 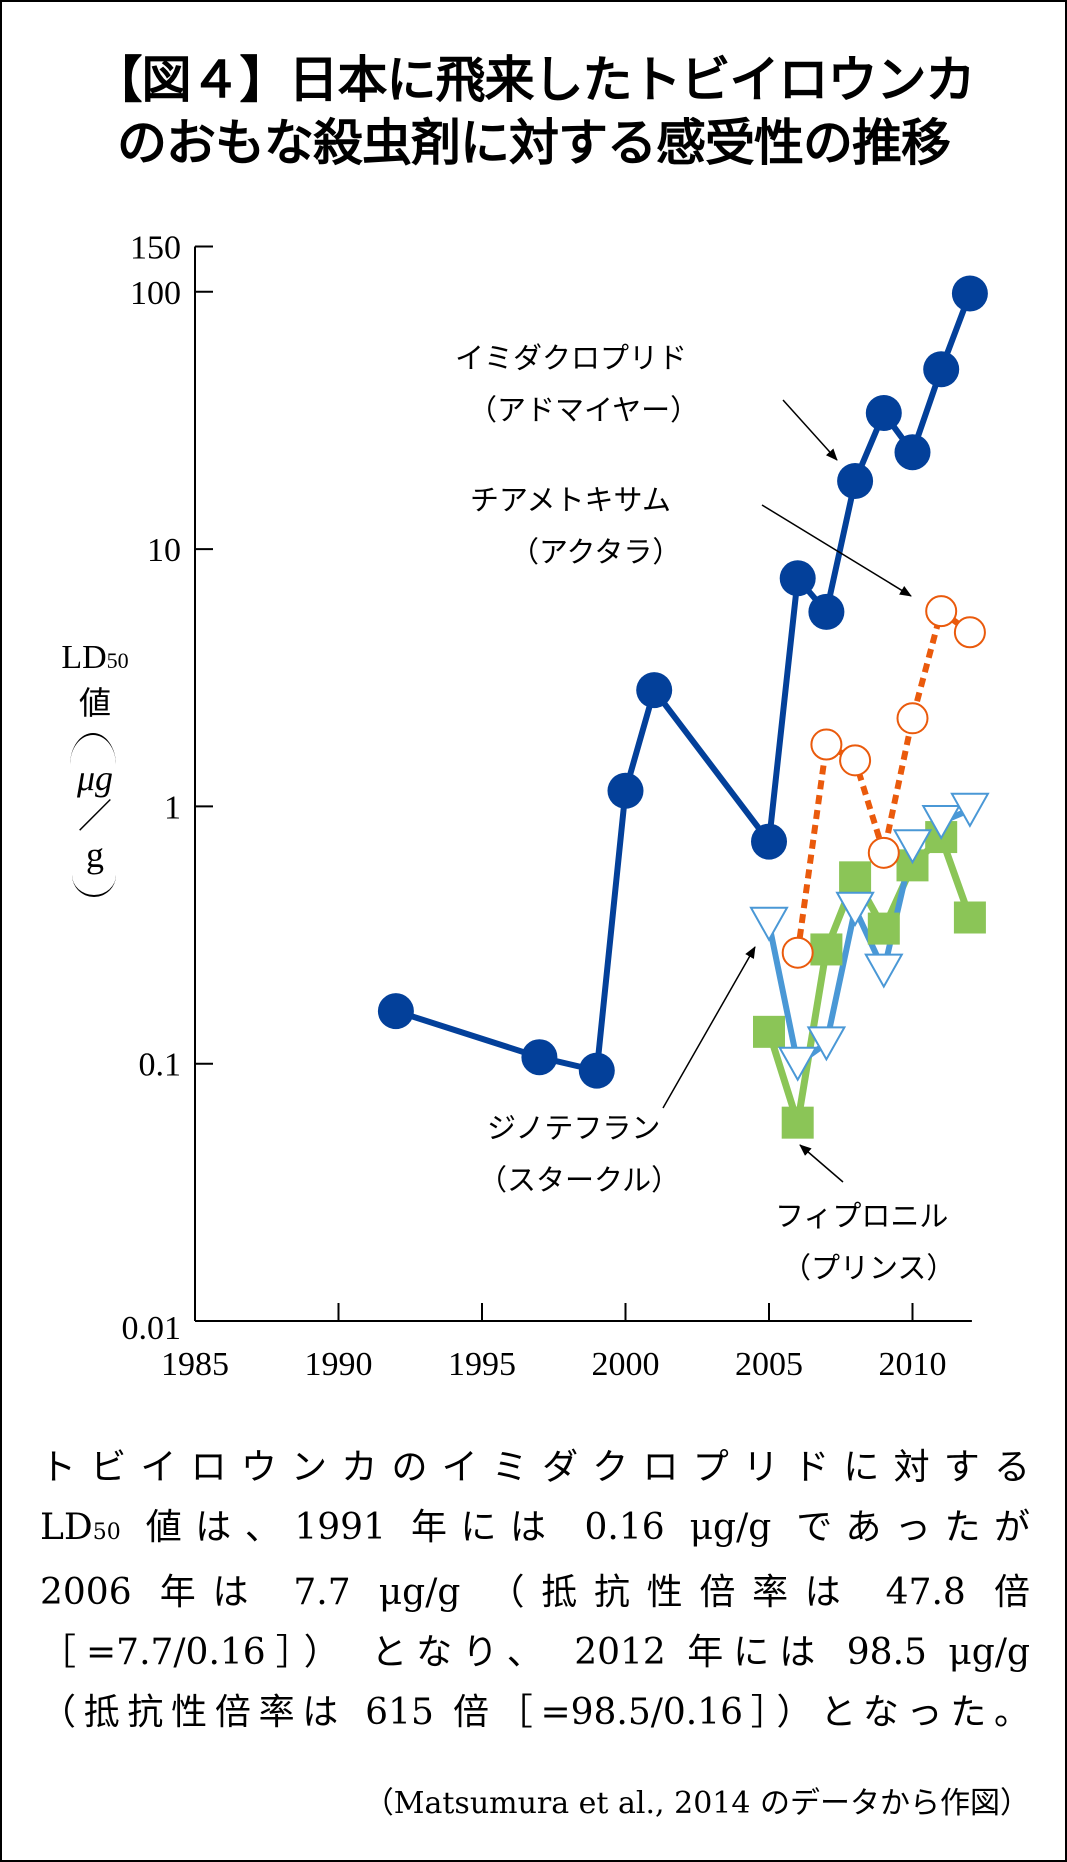 I want to click on label-dinotefuran-line2: （スタークル）, so click(x=579, y=1180).